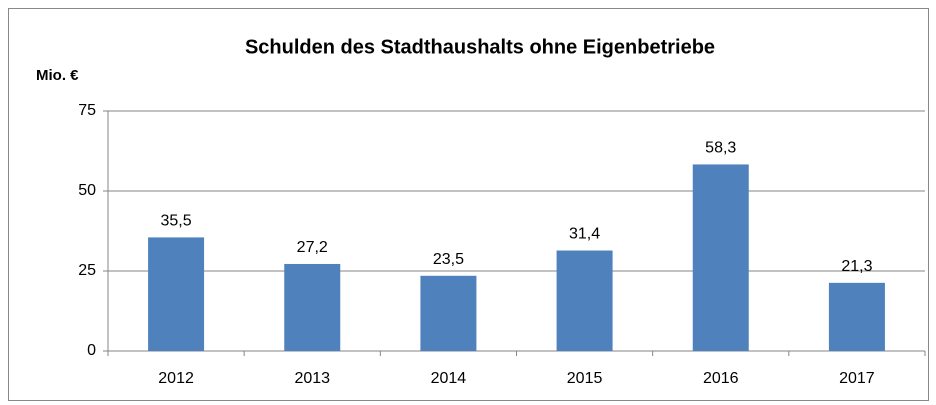 The width and height of the screenshot is (936, 405). What do you see at coordinates (585, 378) in the screenshot?
I see `x-tick-label: 2015` at bounding box center [585, 378].